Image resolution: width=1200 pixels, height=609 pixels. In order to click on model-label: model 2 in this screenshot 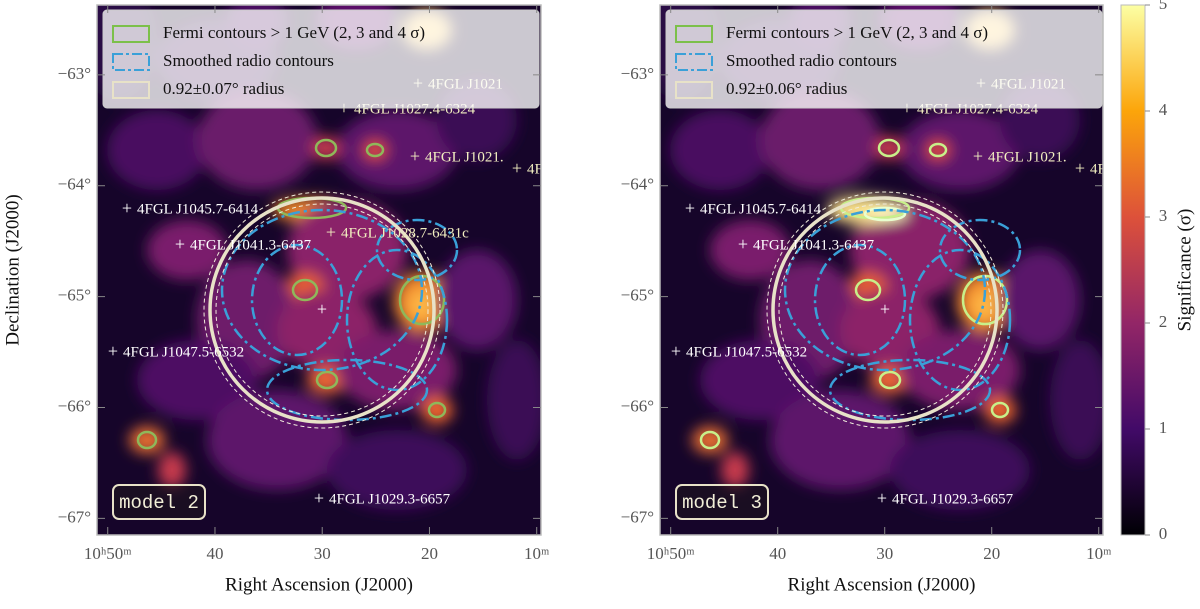, I will do `click(159, 503)`.